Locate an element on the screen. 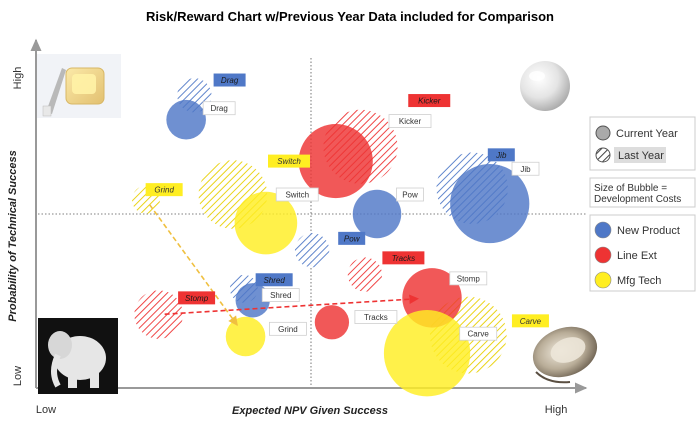 The width and height of the screenshot is (700, 428). label-shred-last-year: Shred is located at coordinates (274, 280).